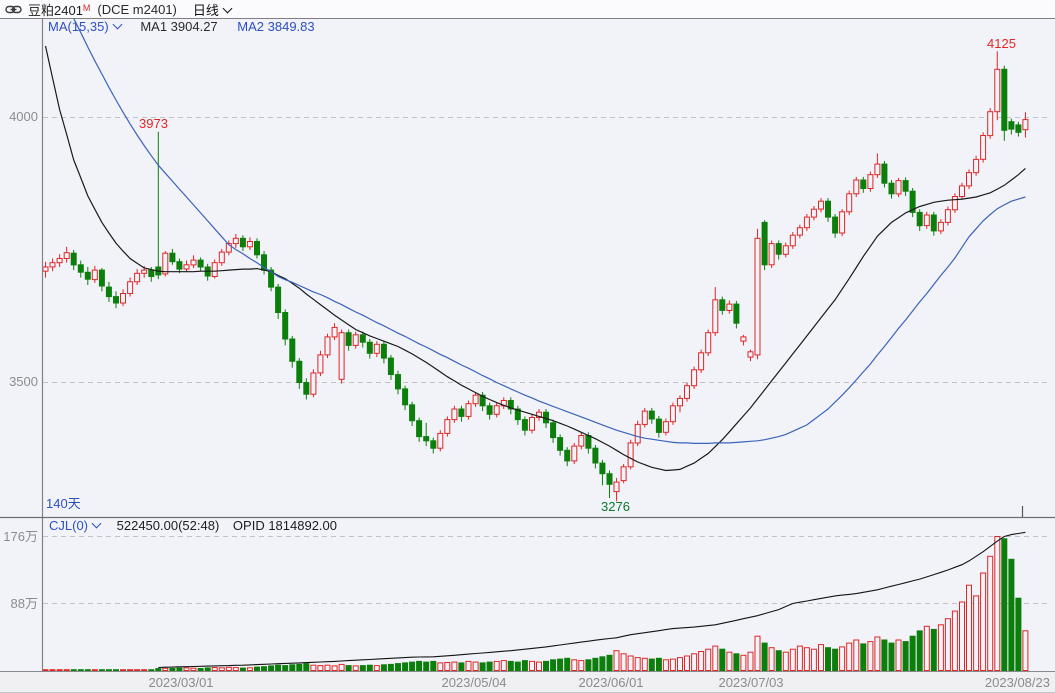 The height and width of the screenshot is (693, 1055). I want to click on spike-high-marker: 3973, so click(153, 123).